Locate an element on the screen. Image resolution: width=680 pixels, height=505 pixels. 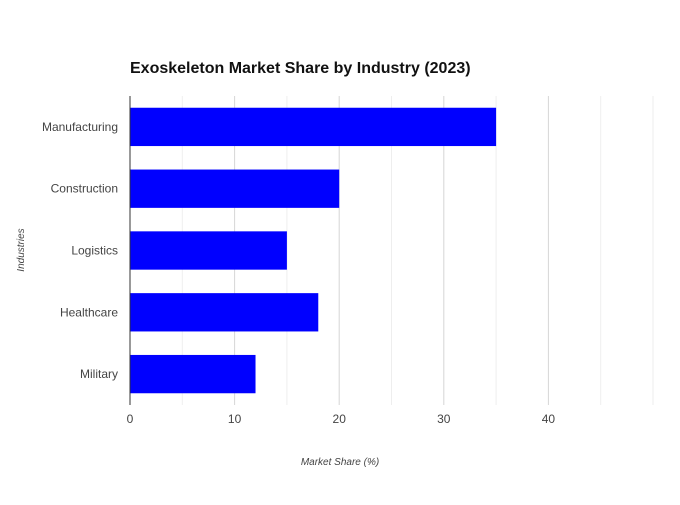
bar-logistics is located at coordinates (208, 250).